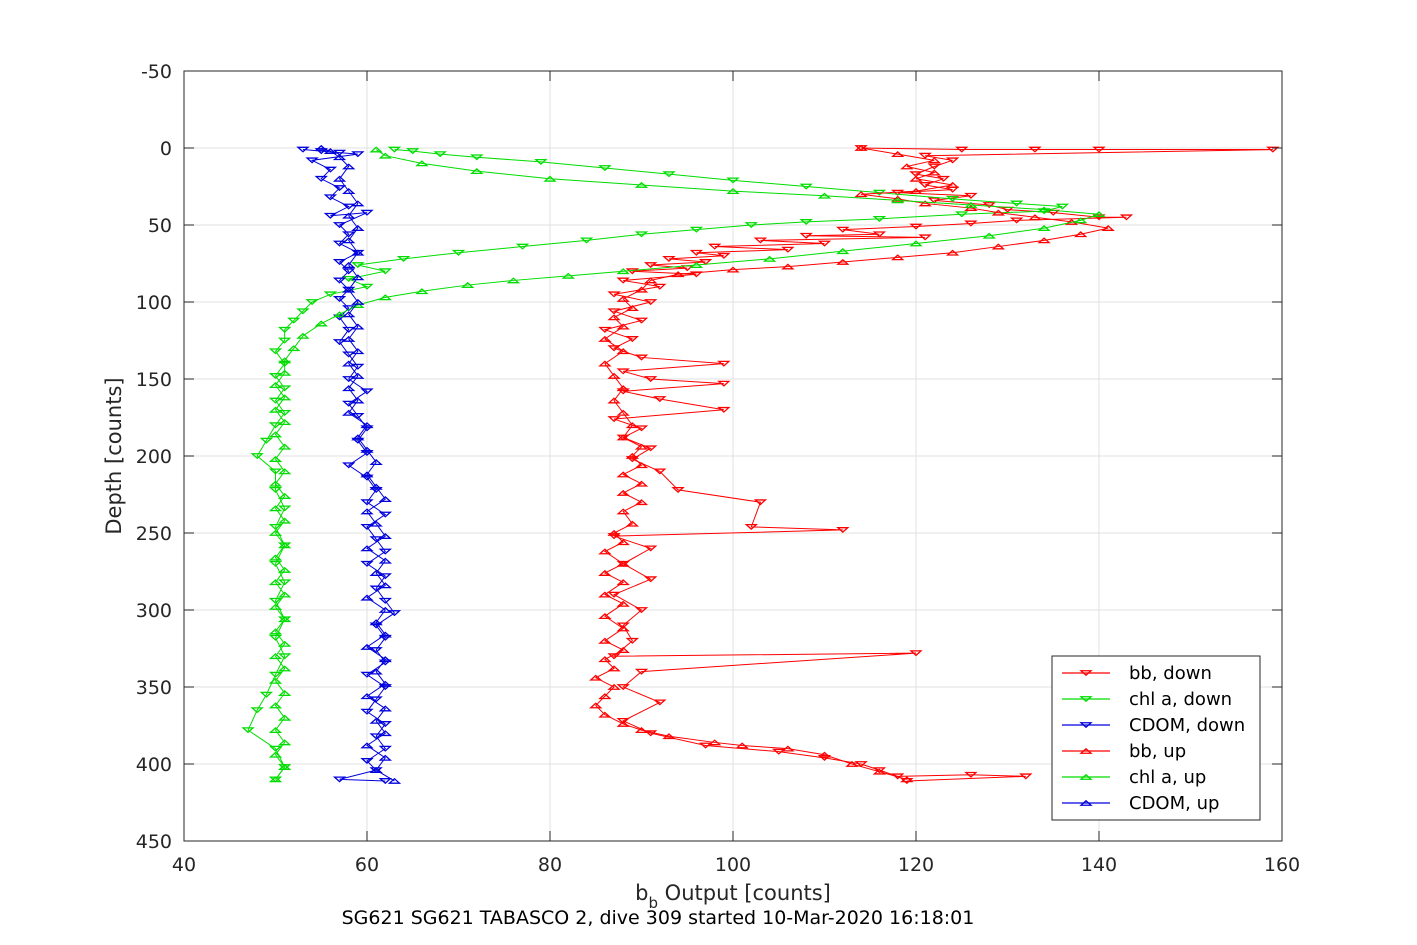 The height and width of the screenshot is (945, 1417). I want to click on y-tick-label: 300, so click(154, 611).